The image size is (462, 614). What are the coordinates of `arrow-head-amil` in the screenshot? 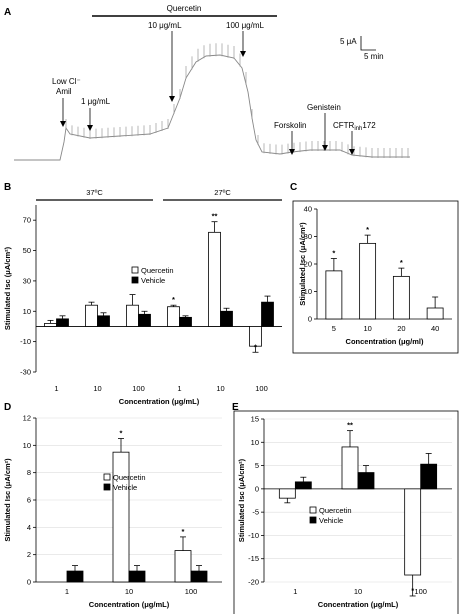 It's located at (63, 124).